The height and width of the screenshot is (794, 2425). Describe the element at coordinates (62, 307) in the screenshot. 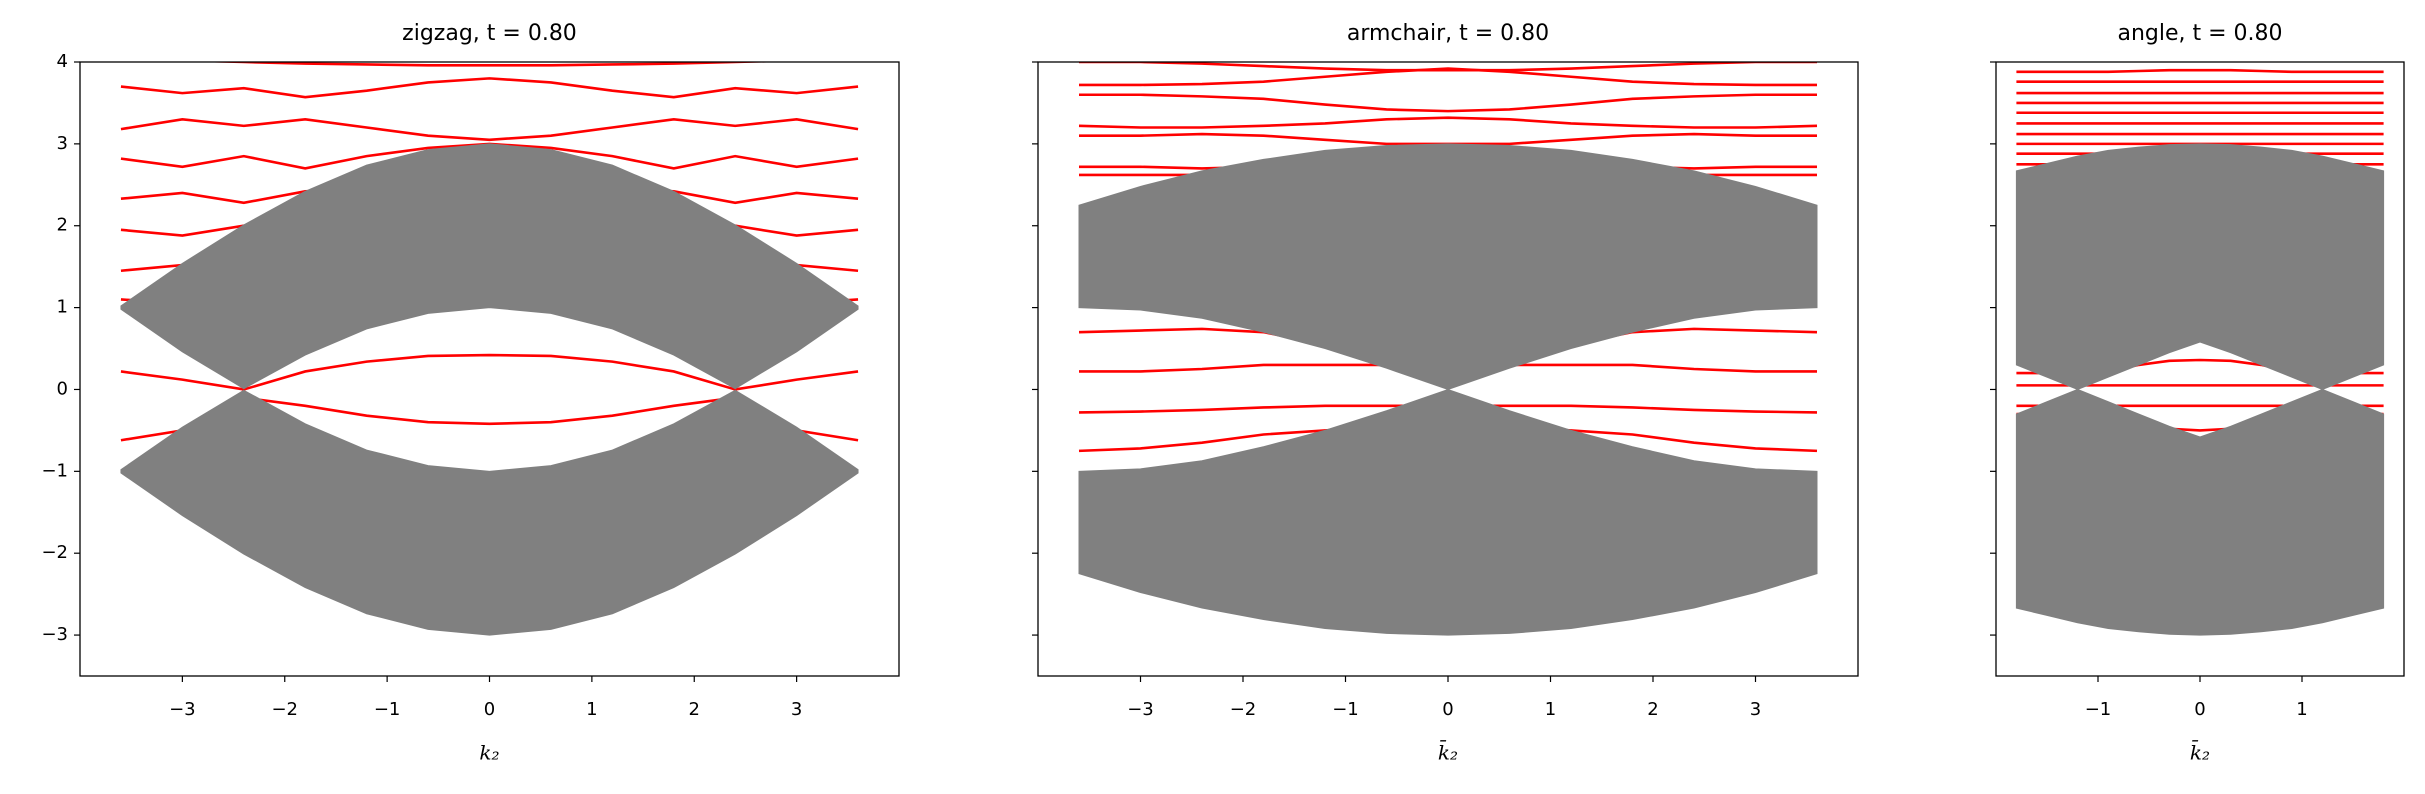

I see `y-tick-label: 1` at that location.